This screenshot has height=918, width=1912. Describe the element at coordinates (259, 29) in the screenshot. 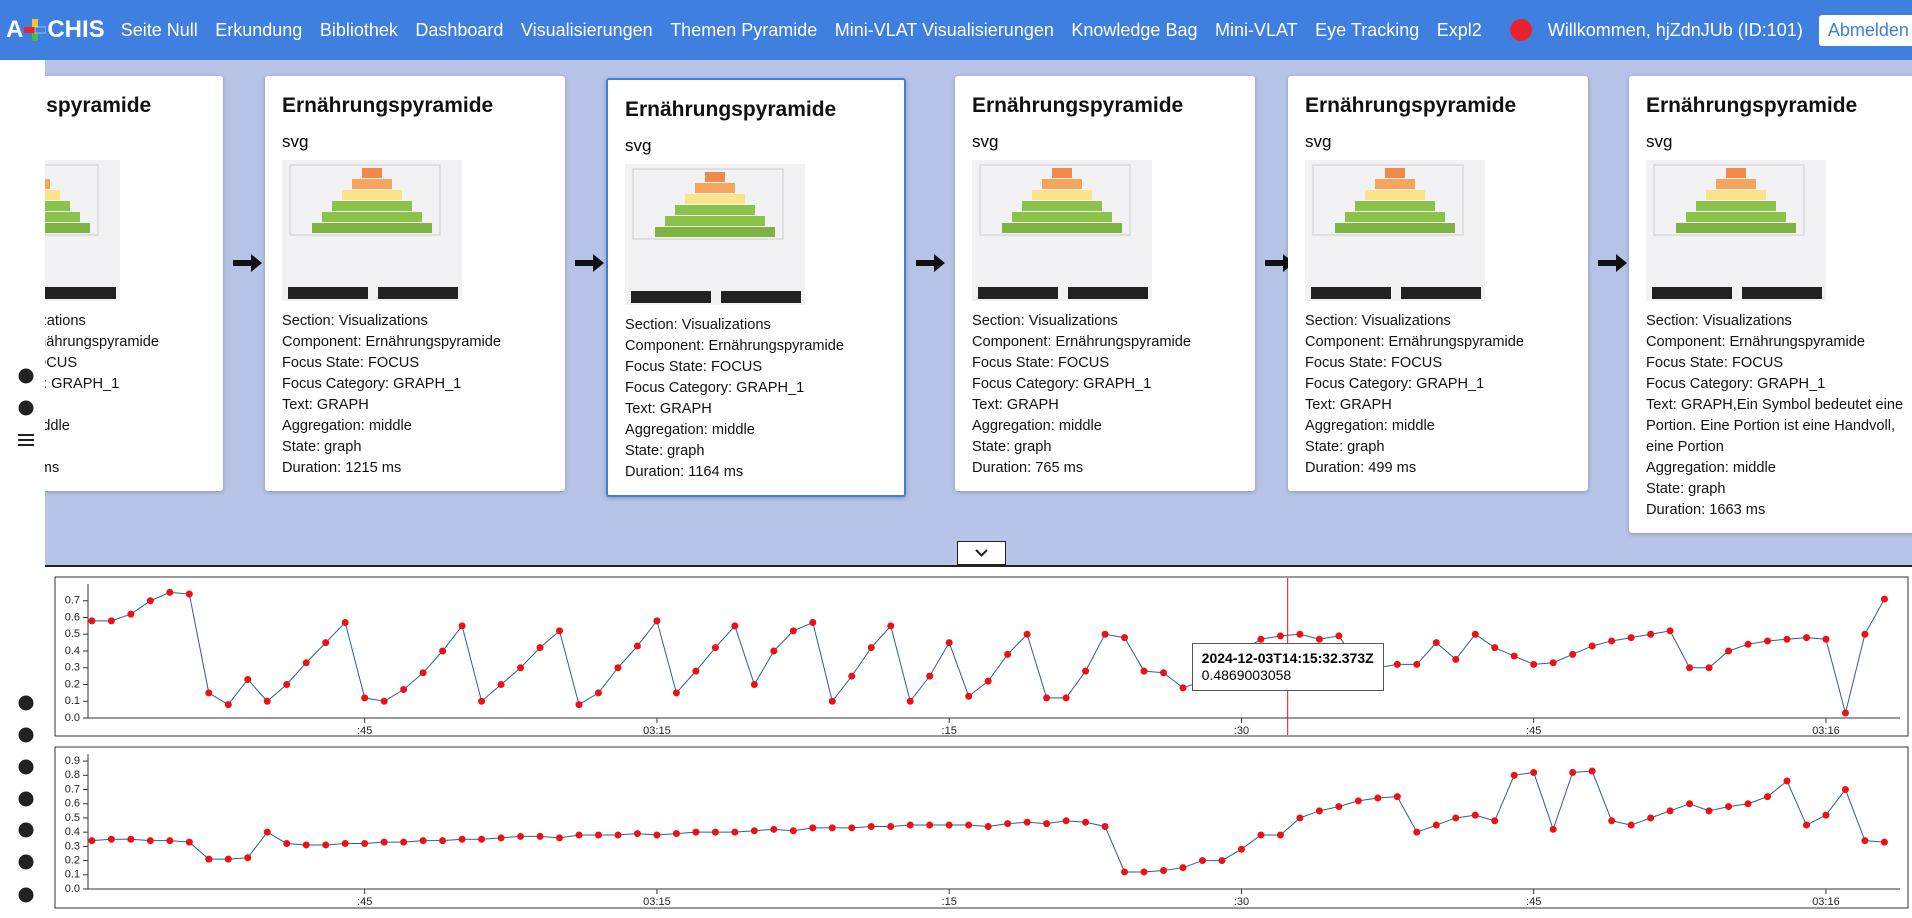

I see `nav-link: Erkundung` at that location.